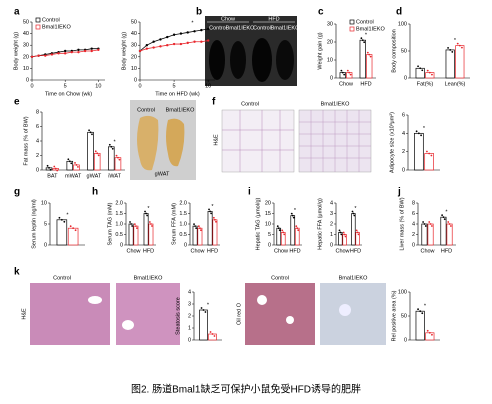 The image size is (492, 404). Describe the element at coordinates (455, 84) in the screenshot. I see `x-tick-label: Lean(%)` at that location.